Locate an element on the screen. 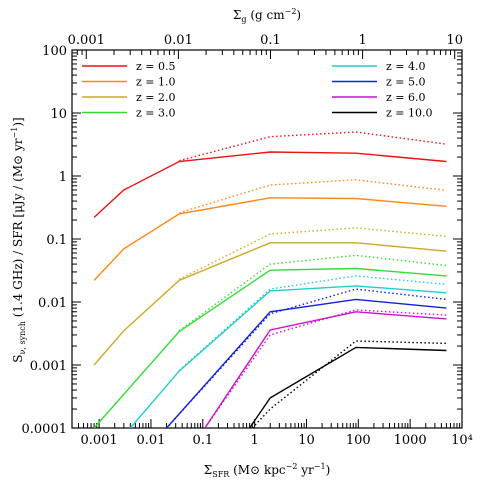  y-tick-label: 0.1 is located at coordinates (56, 240).